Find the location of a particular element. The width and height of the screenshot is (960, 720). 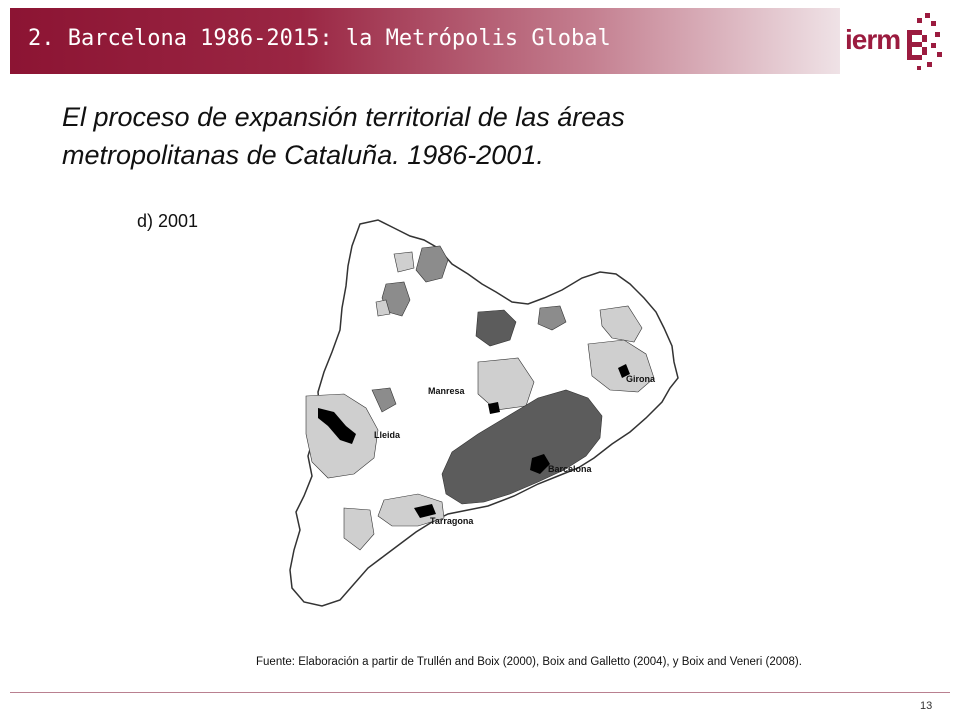

region-girona-area is located at coordinates (621, 366).